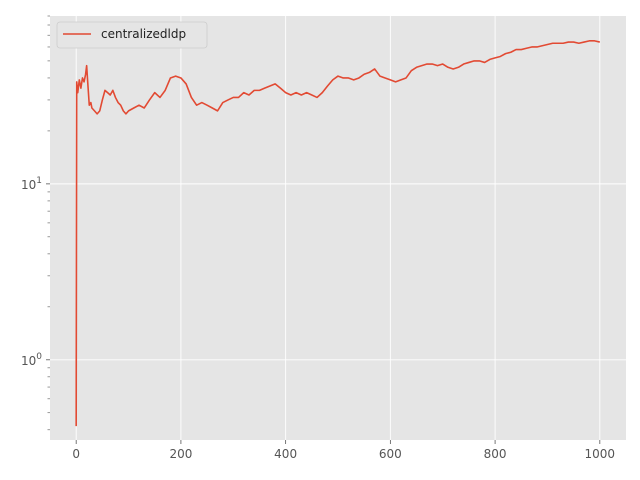  Describe the element at coordinates (343, 450) in the screenshot. I see `x-axis: 0 200 400 600 800 1000` at that location.